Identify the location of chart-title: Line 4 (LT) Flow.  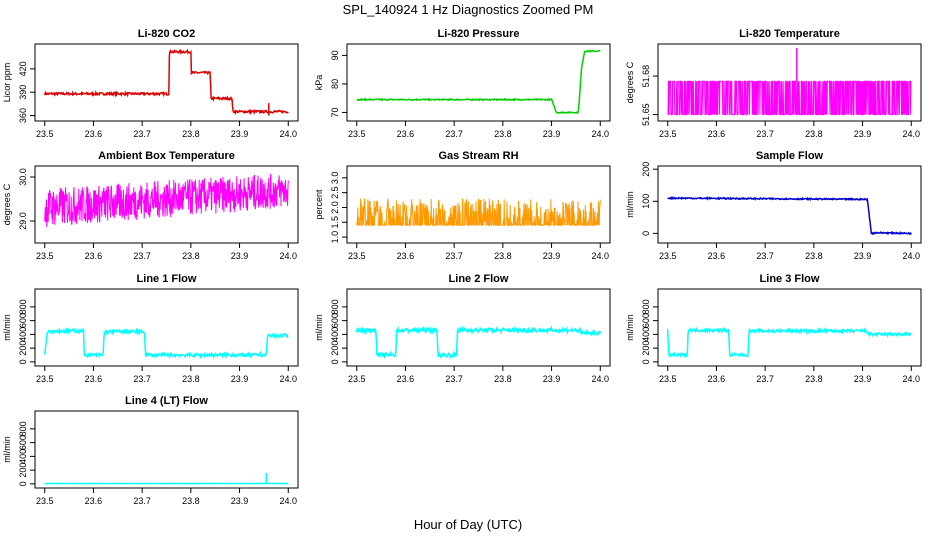
(166, 401).